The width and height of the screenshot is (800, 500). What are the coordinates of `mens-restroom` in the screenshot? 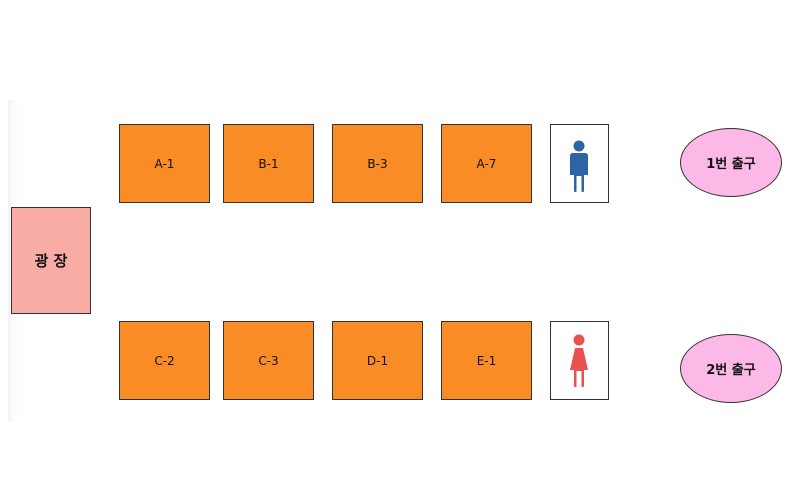 It's located at (579, 163).